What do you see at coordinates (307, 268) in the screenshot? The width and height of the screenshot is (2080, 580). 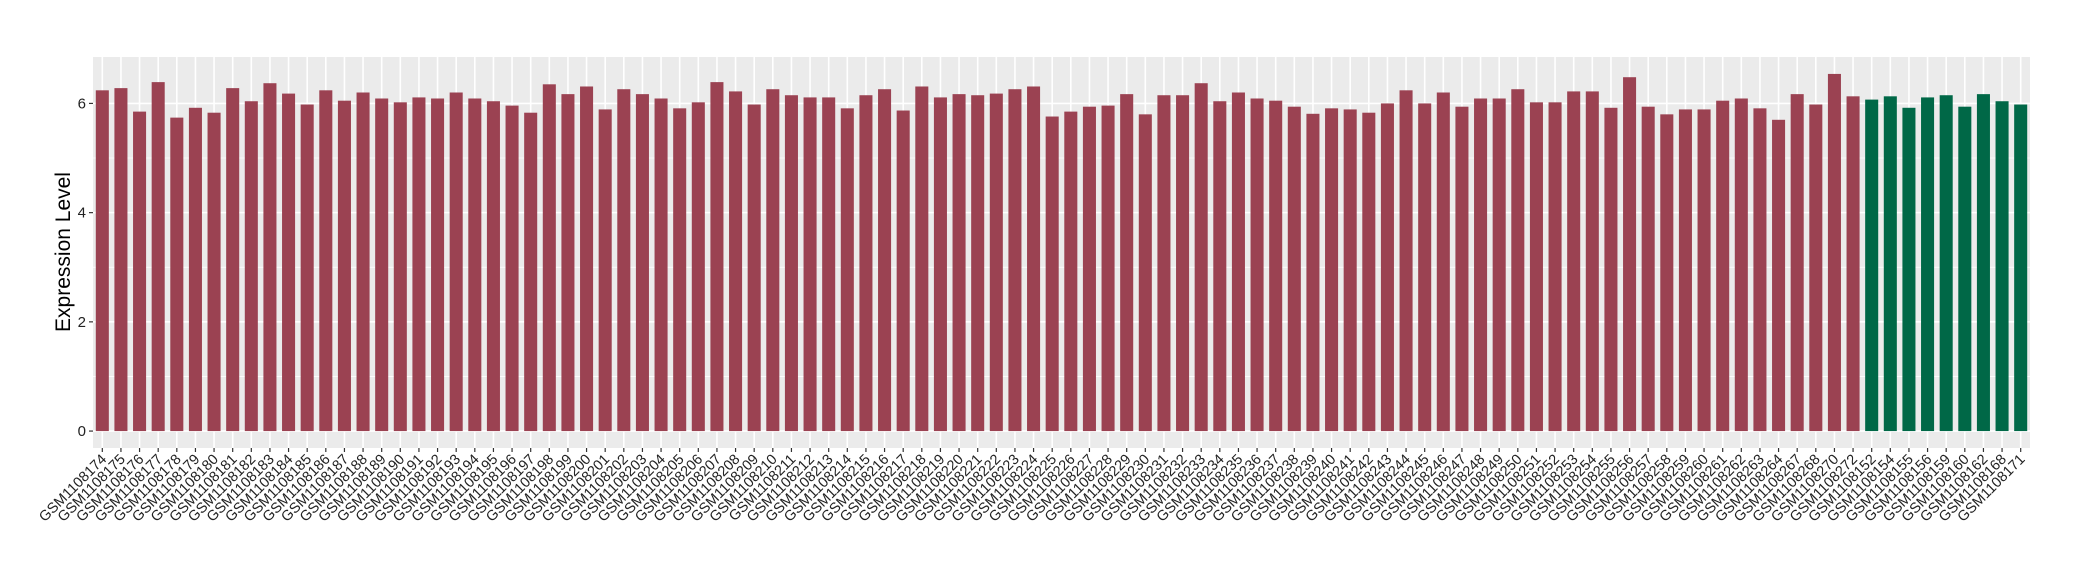 I see `bar-GSM1108185` at bounding box center [307, 268].